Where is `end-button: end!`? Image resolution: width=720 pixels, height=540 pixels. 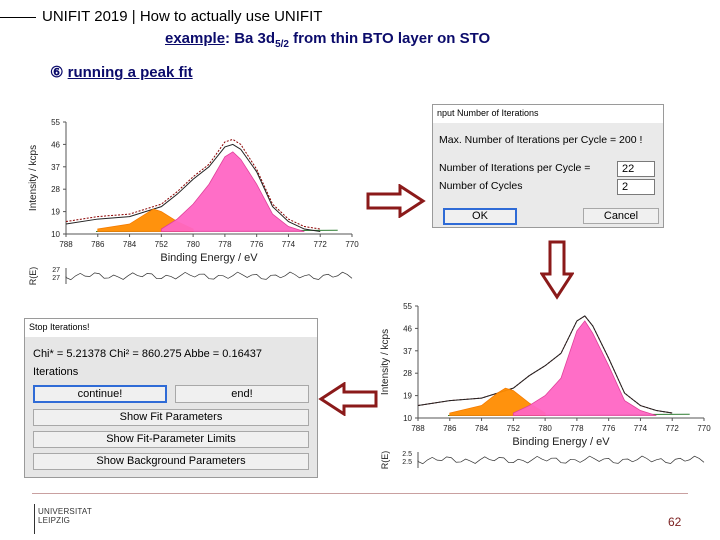 end-button: end! is located at coordinates (242, 394).